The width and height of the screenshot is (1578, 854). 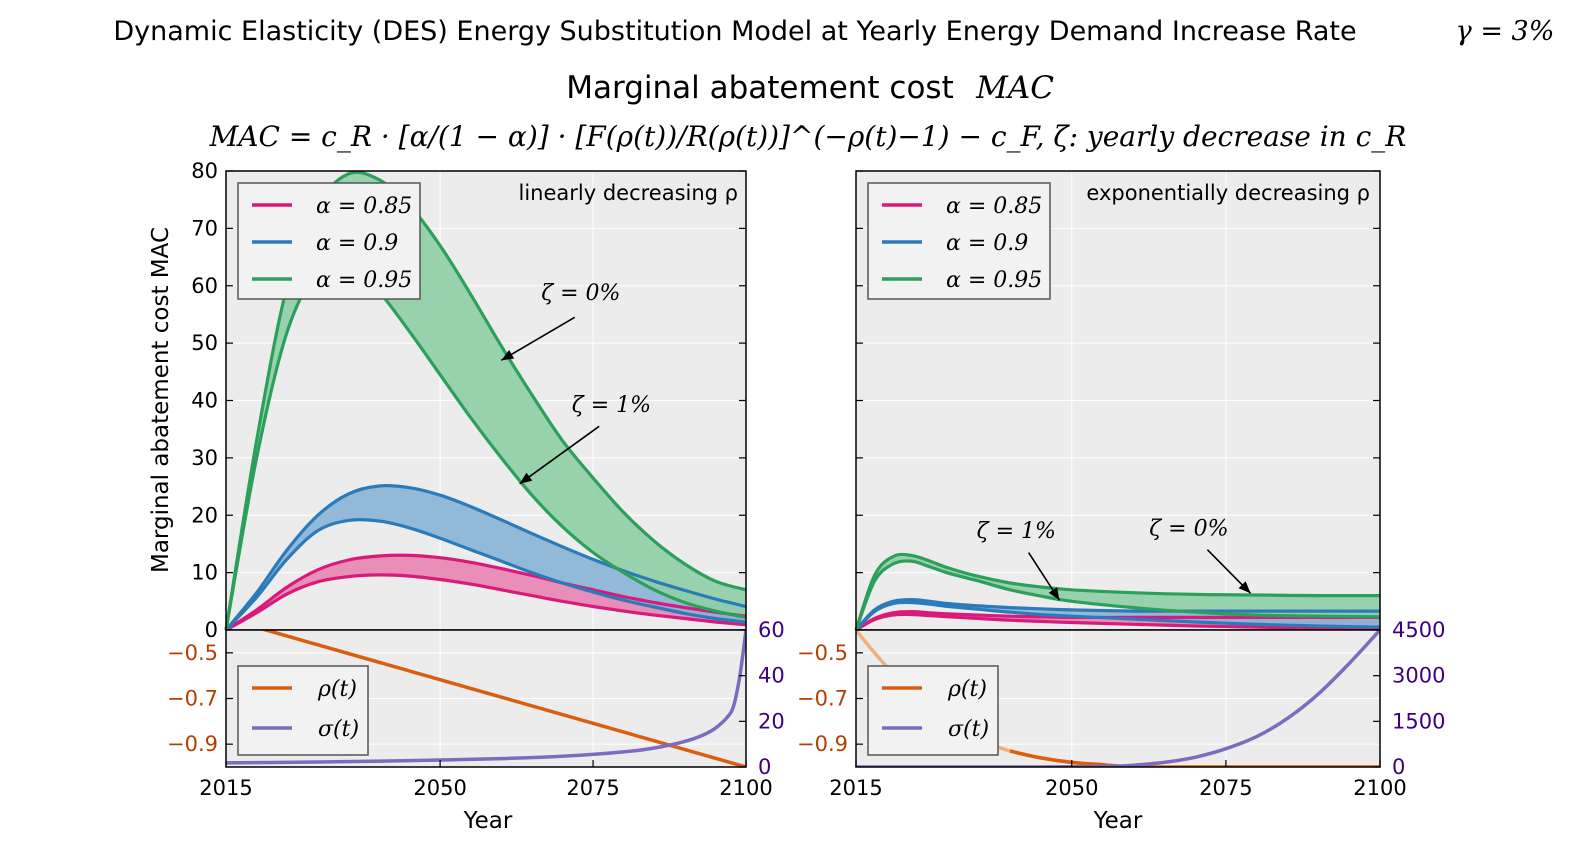 I want to click on right-low-right-tick-label-3: 4500, so click(x=1418, y=630).